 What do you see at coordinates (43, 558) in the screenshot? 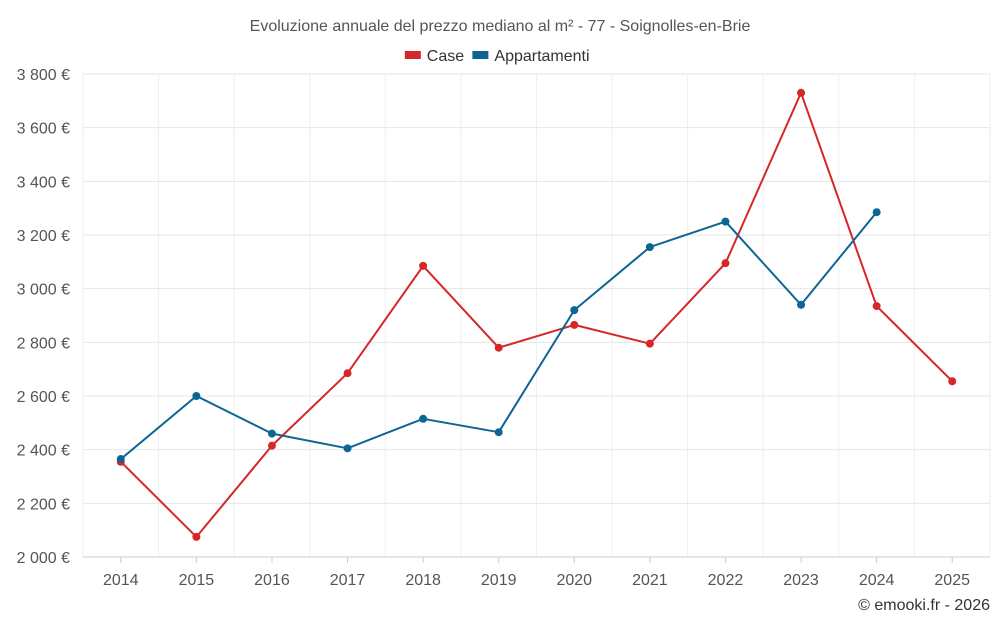
I see `y-tick-label: 2 000 €` at bounding box center [43, 558].